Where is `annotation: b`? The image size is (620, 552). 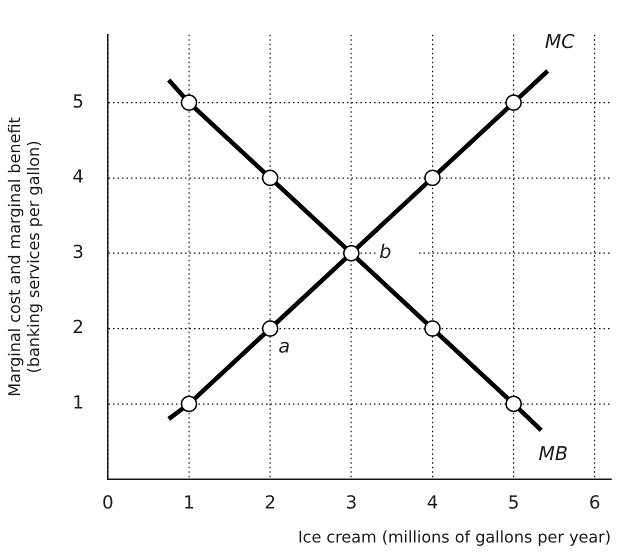 annotation: b is located at coordinates (385, 252).